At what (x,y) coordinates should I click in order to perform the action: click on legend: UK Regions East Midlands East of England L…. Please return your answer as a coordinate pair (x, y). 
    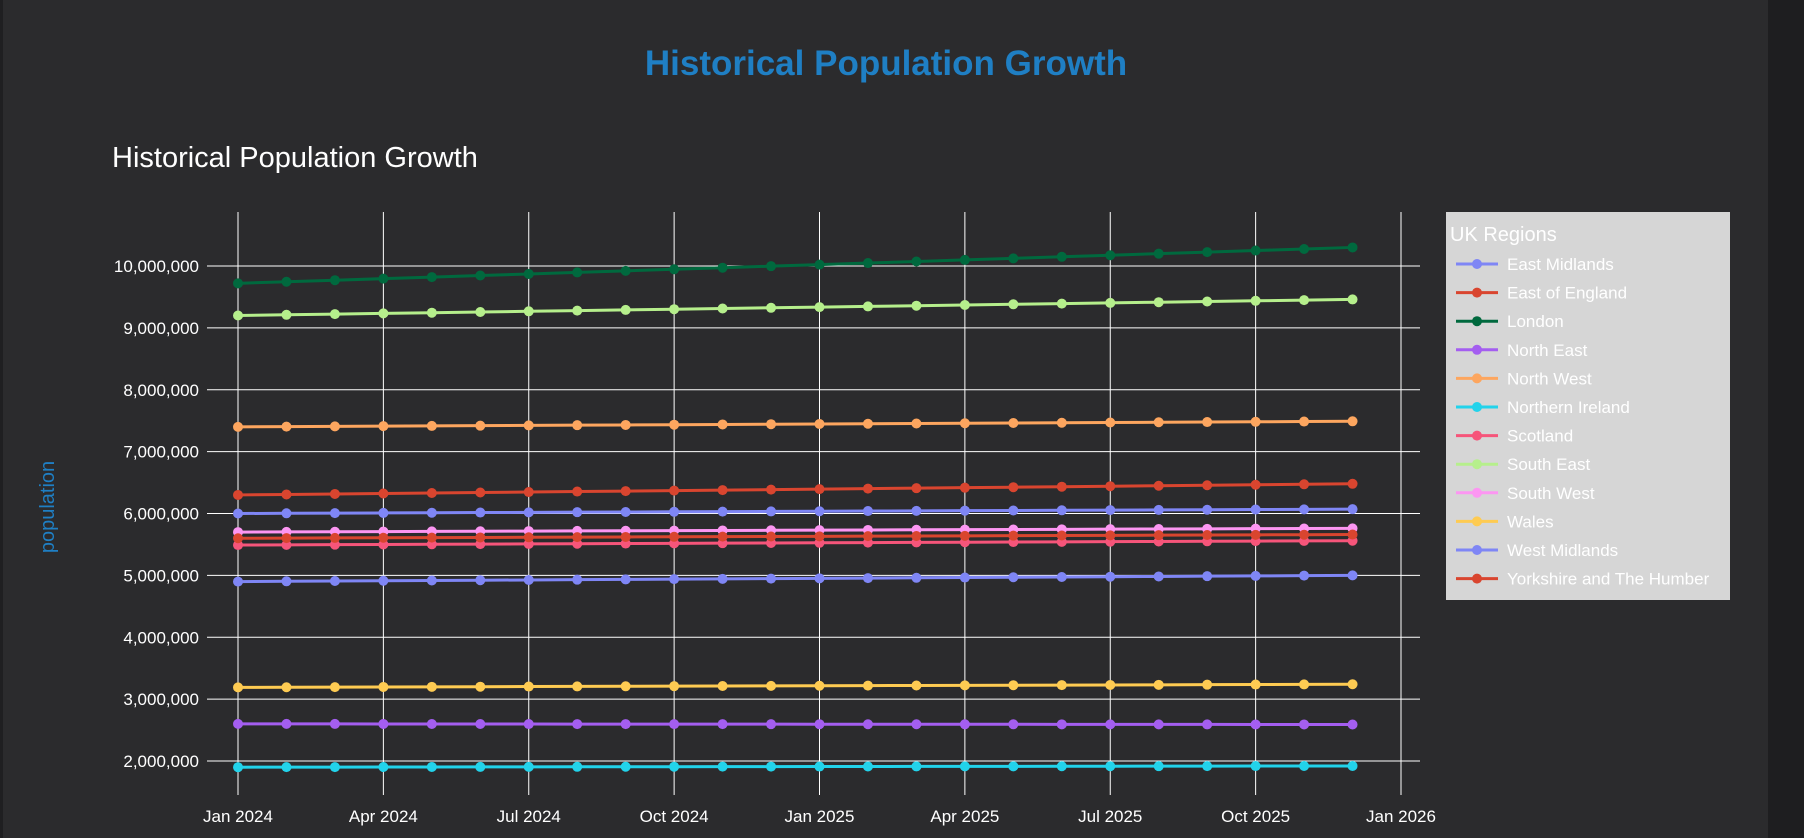
    Looking at the image, I should click on (1588, 406).